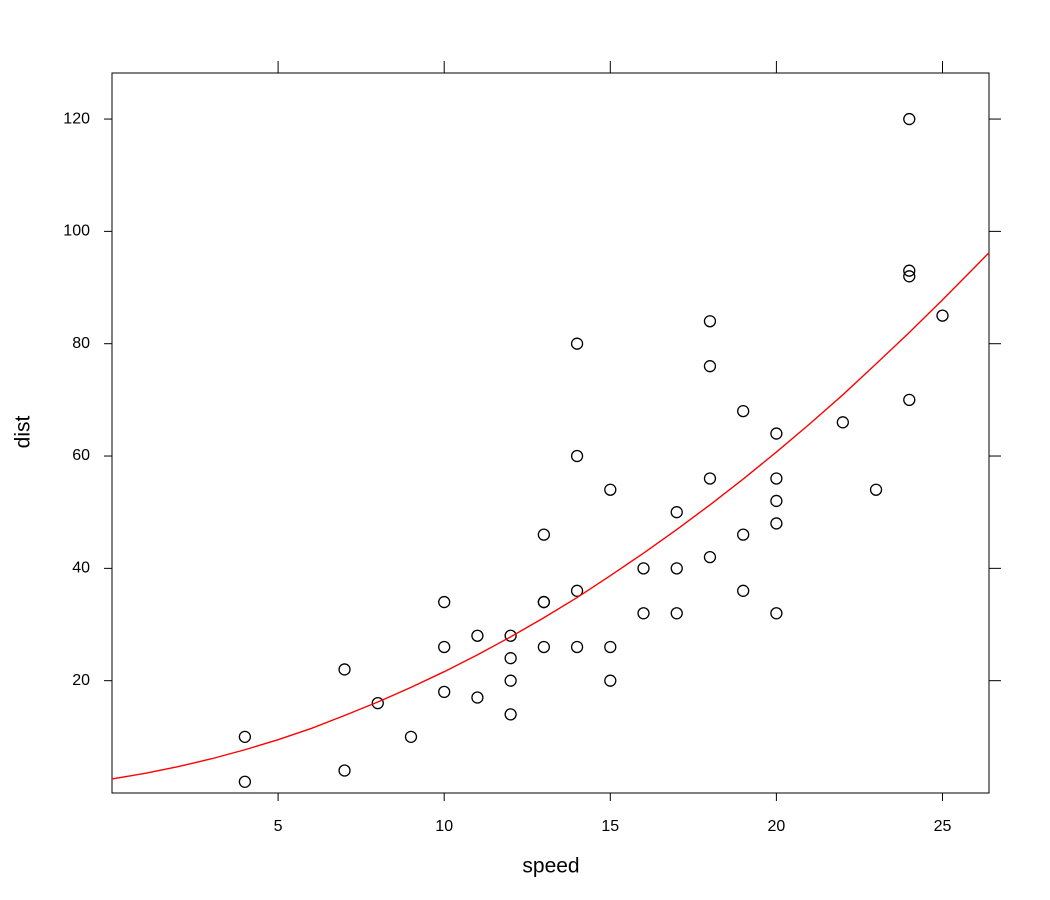 The image size is (1050, 900). Describe the element at coordinates (76, 118) in the screenshot. I see `y-tick-label: 120` at that location.